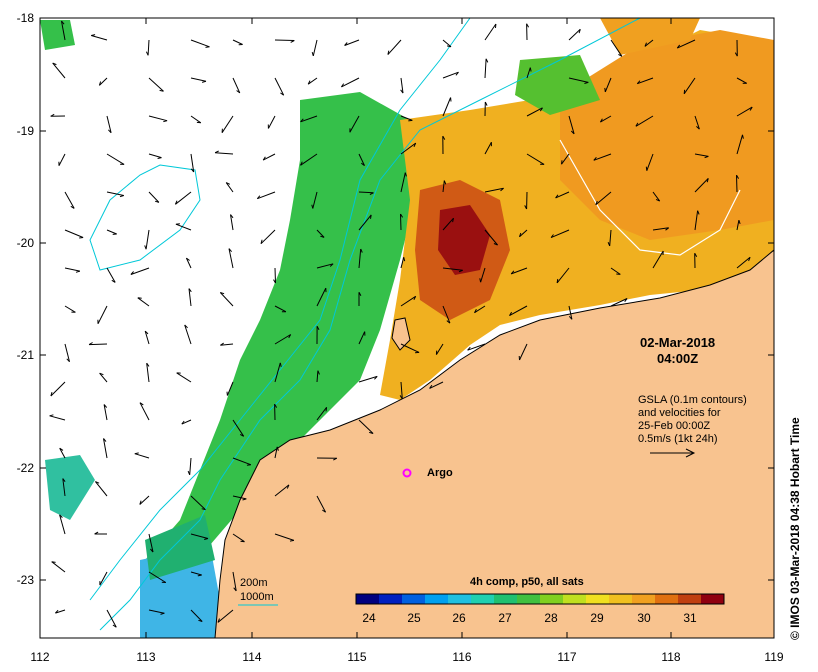 This screenshot has width=818, height=672. Describe the element at coordinates (677, 358) in the screenshot. I see `map-time: 04:00Z` at that location.